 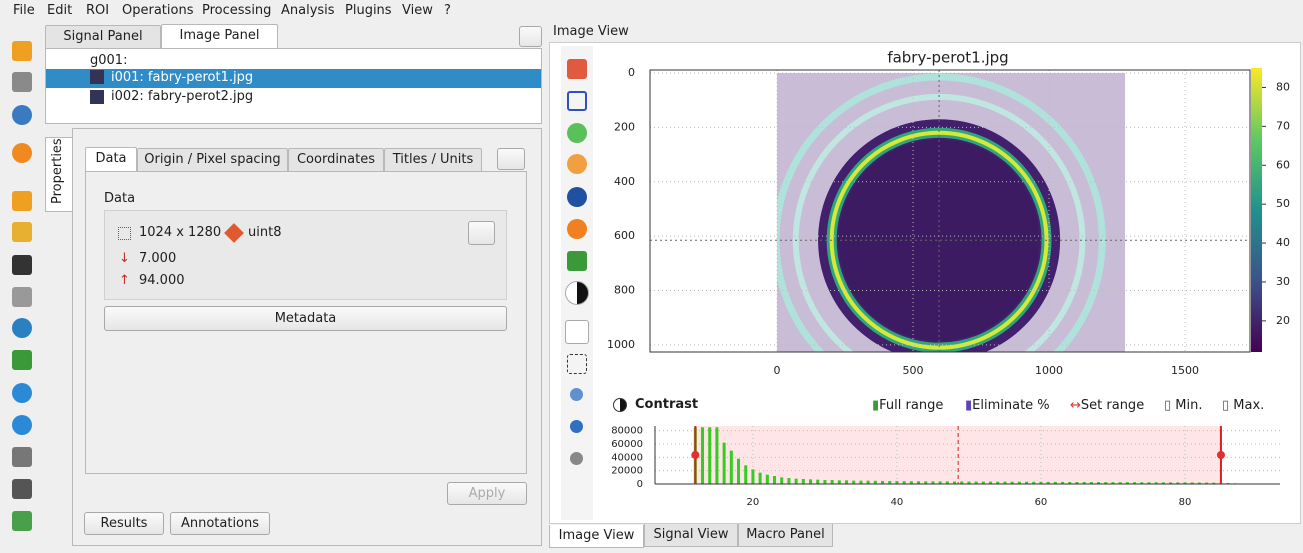 What do you see at coordinates (511, 159) in the screenshot?
I see `tab-scroll` at bounding box center [511, 159].